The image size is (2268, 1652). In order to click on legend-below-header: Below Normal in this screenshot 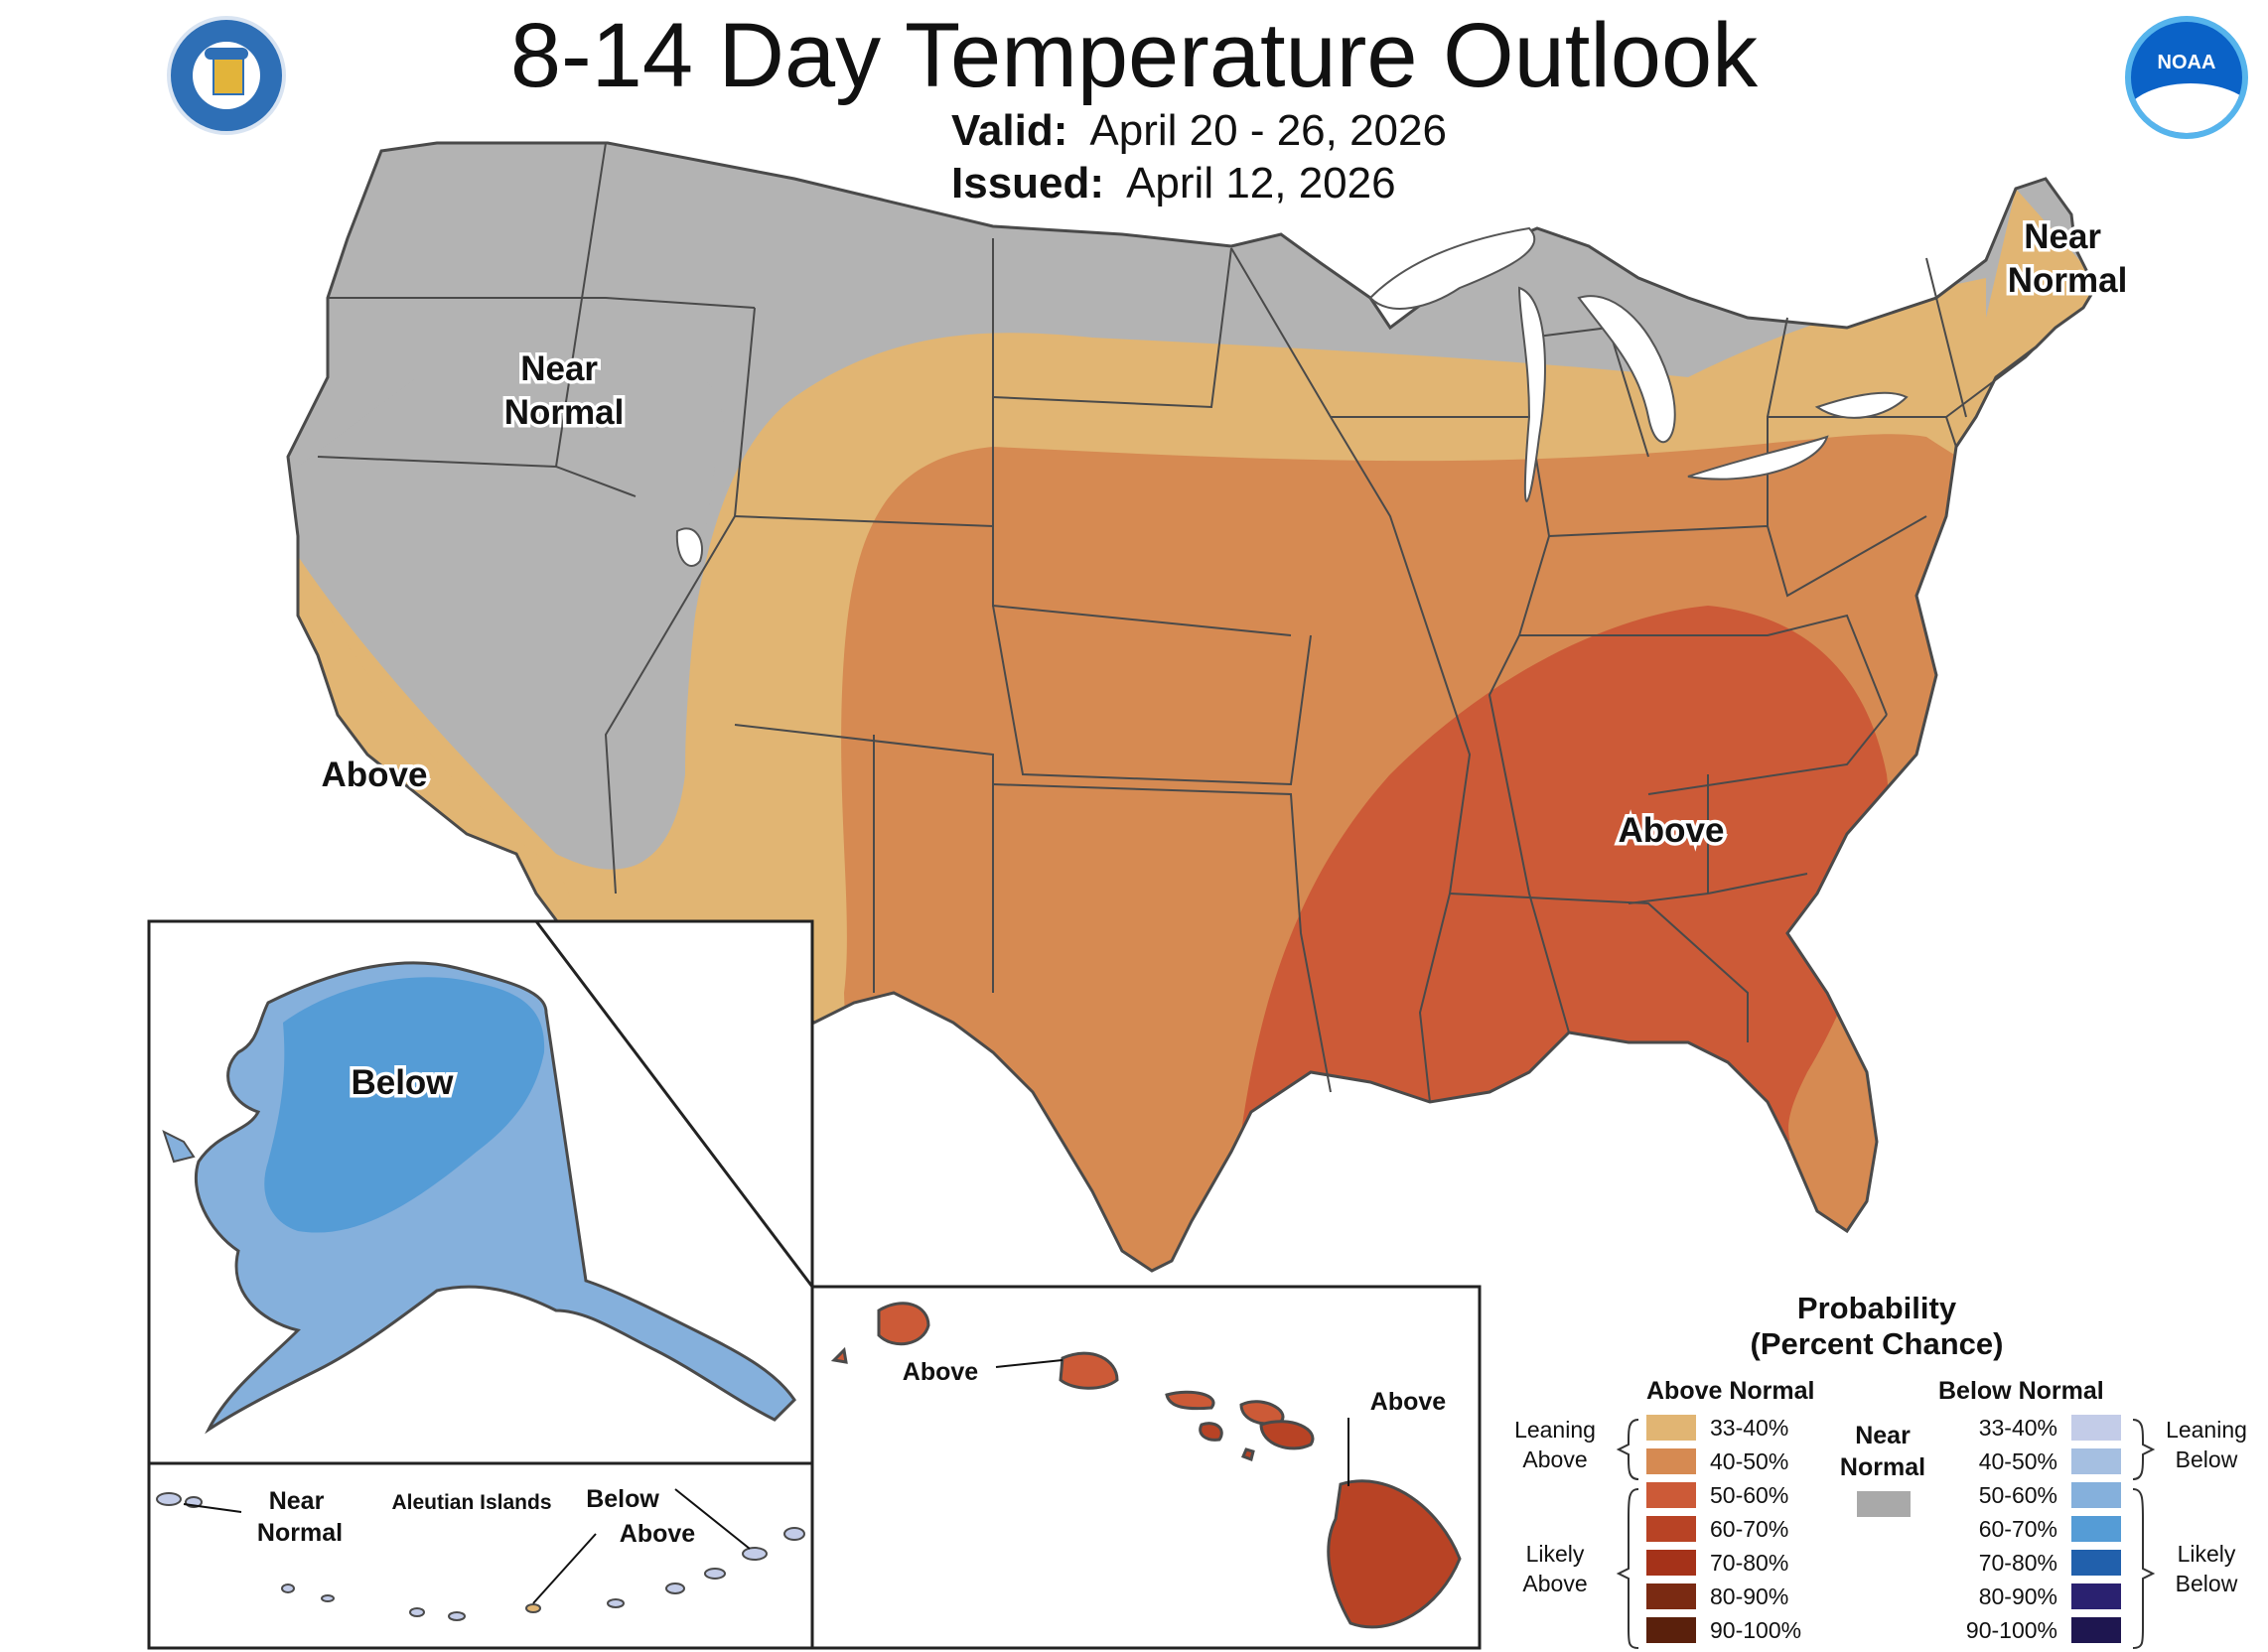, I will do `click(2021, 1391)`.